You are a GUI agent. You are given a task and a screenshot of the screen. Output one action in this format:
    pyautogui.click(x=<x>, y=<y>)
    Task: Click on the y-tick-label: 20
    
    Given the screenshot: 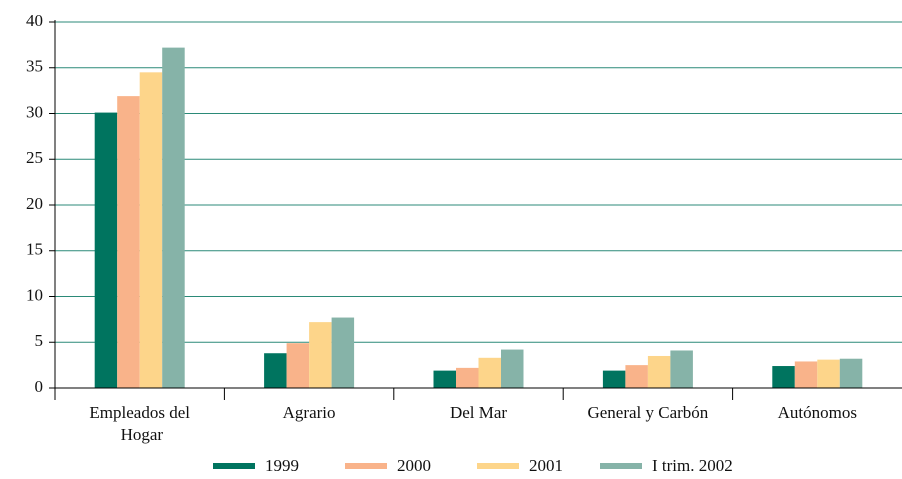 What is the action you would take?
    pyautogui.click(x=34, y=203)
    